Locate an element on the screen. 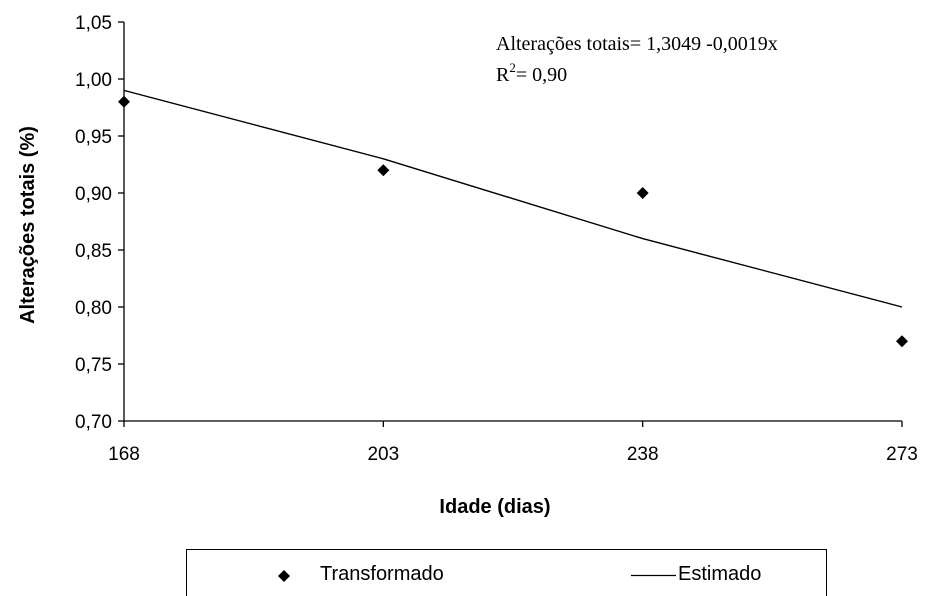 The image size is (927, 596). r2-superscript: 2 is located at coordinates (512, 67).